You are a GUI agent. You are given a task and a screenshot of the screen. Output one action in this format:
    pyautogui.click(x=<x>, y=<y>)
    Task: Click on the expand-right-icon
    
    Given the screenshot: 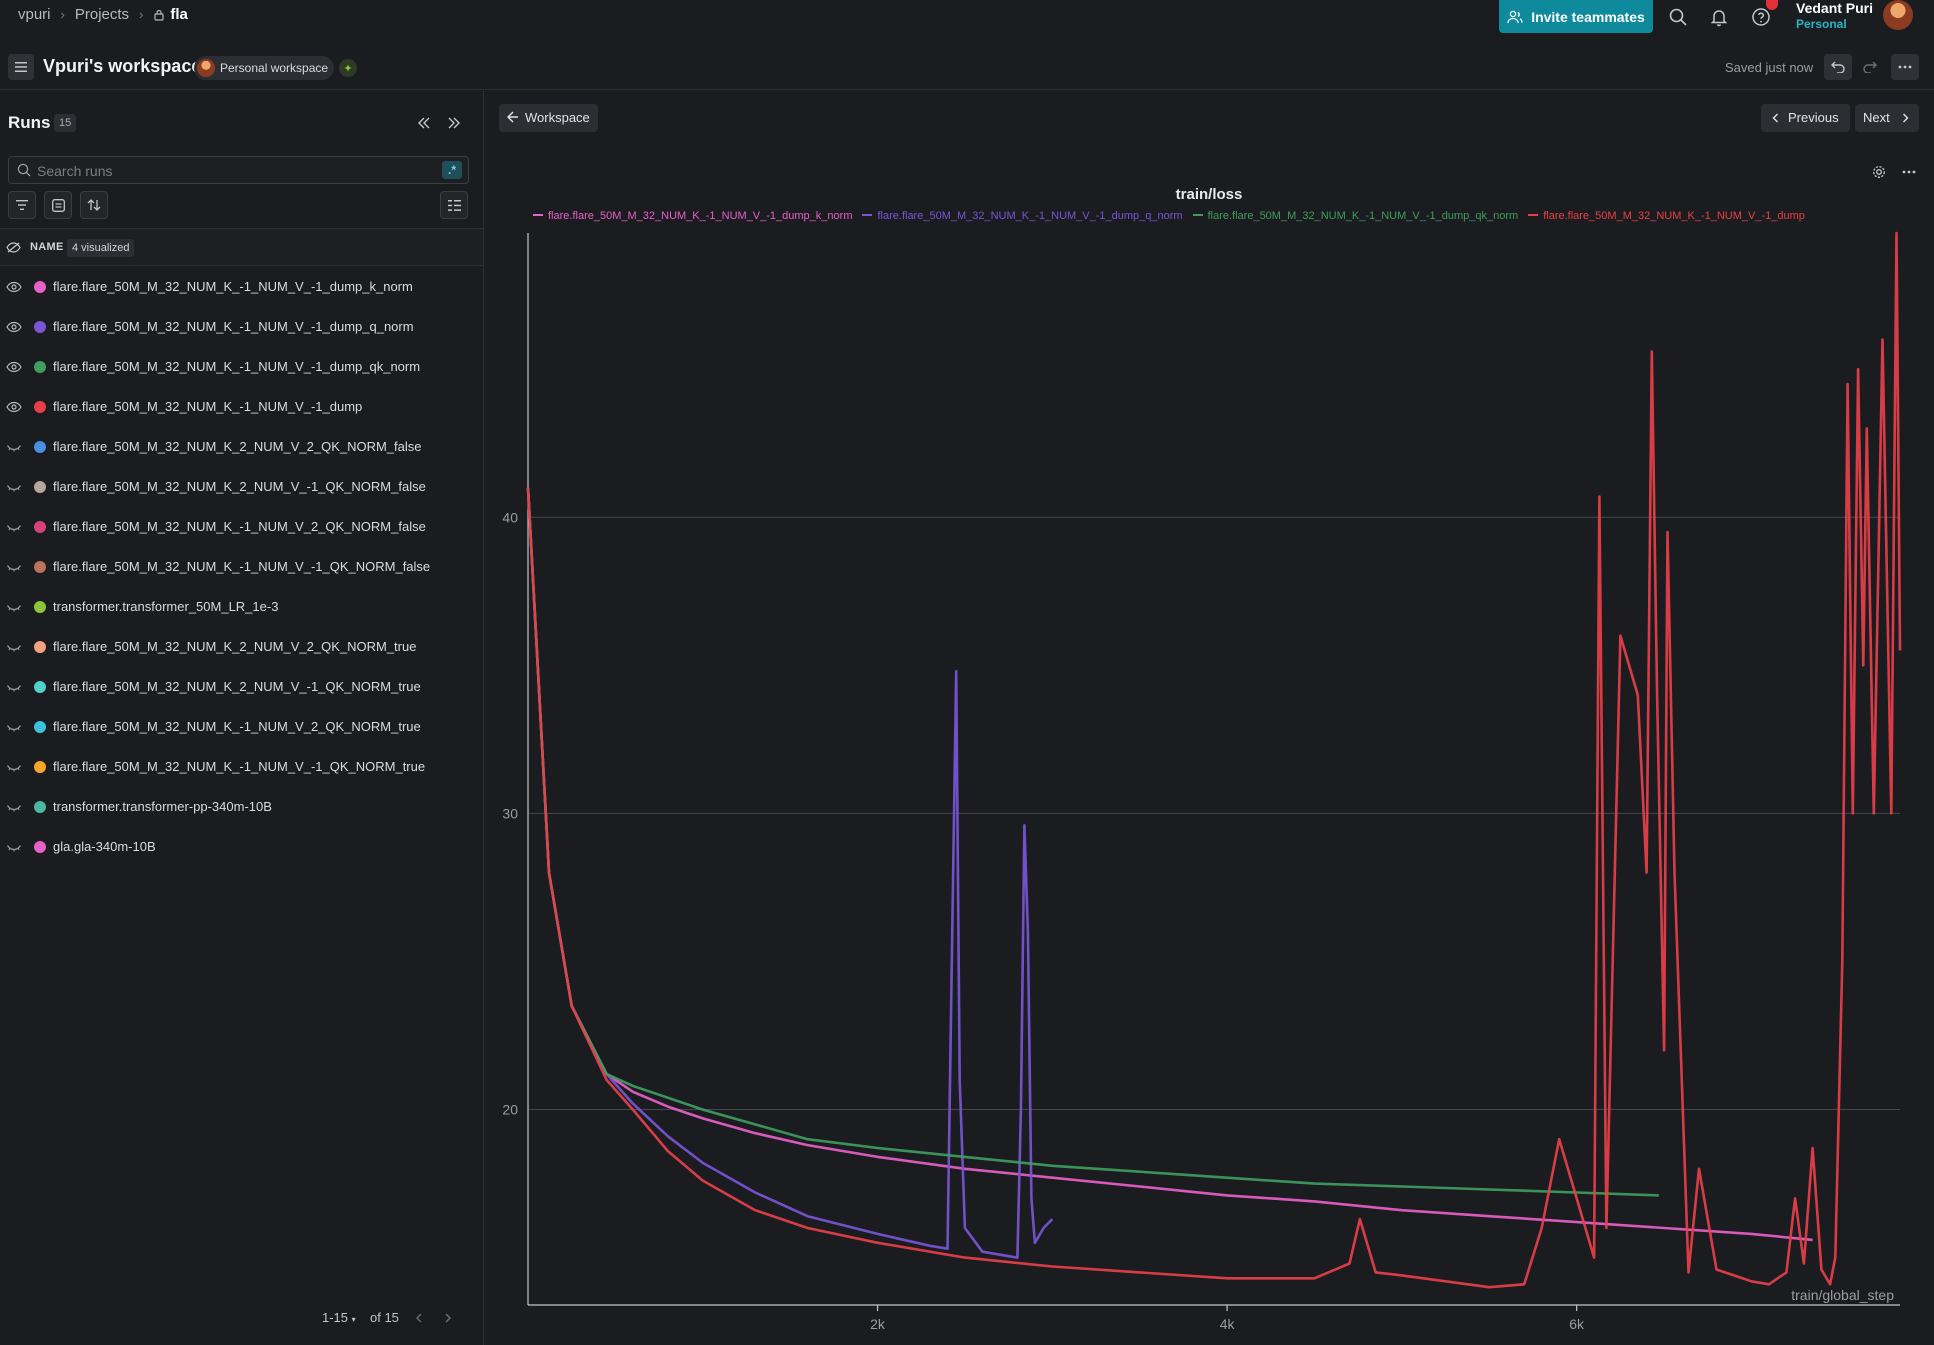 What is the action you would take?
    pyautogui.click(x=454, y=123)
    